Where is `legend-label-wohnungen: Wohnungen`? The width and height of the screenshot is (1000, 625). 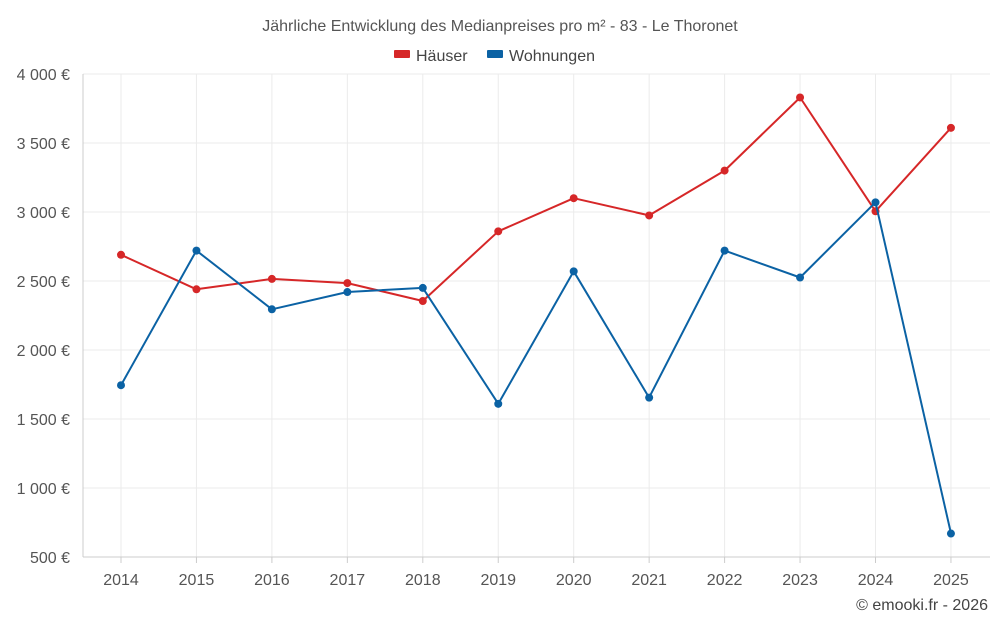 legend-label-wohnungen: Wohnungen is located at coordinates (552, 56).